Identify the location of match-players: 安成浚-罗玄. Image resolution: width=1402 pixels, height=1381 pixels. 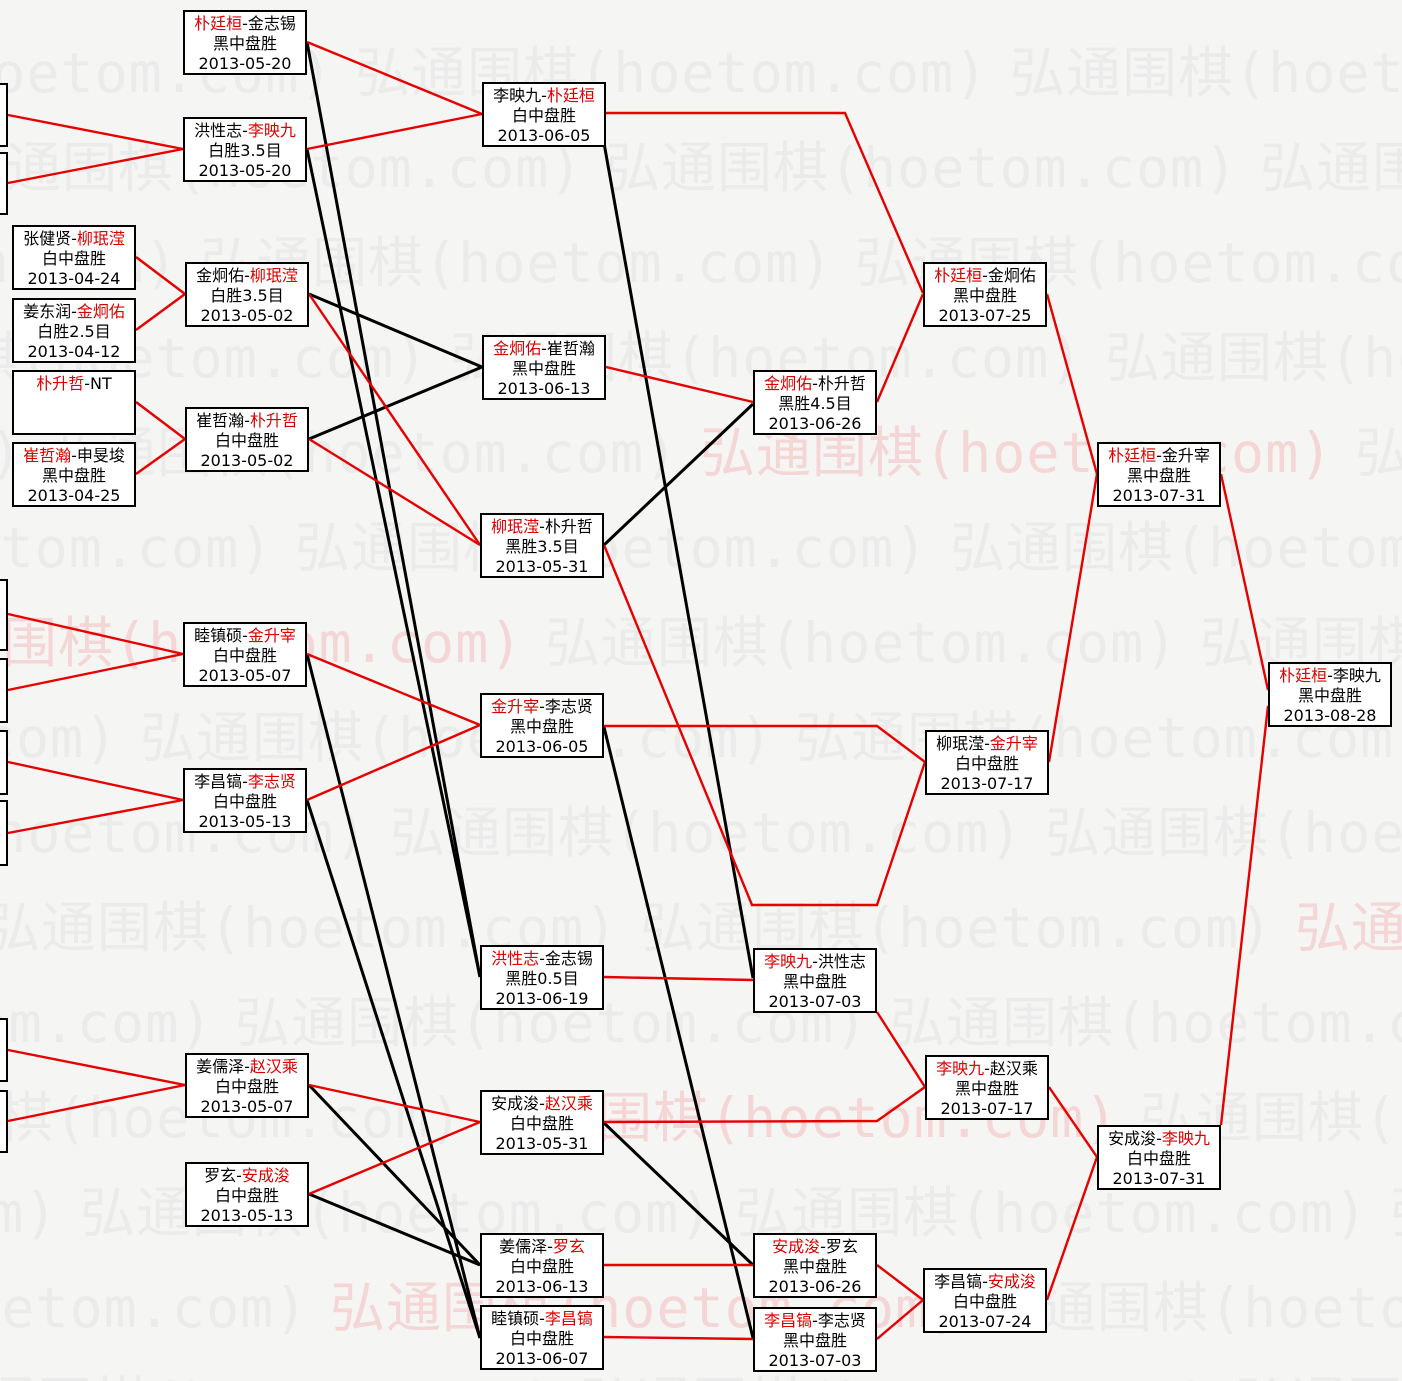
(815, 1247).